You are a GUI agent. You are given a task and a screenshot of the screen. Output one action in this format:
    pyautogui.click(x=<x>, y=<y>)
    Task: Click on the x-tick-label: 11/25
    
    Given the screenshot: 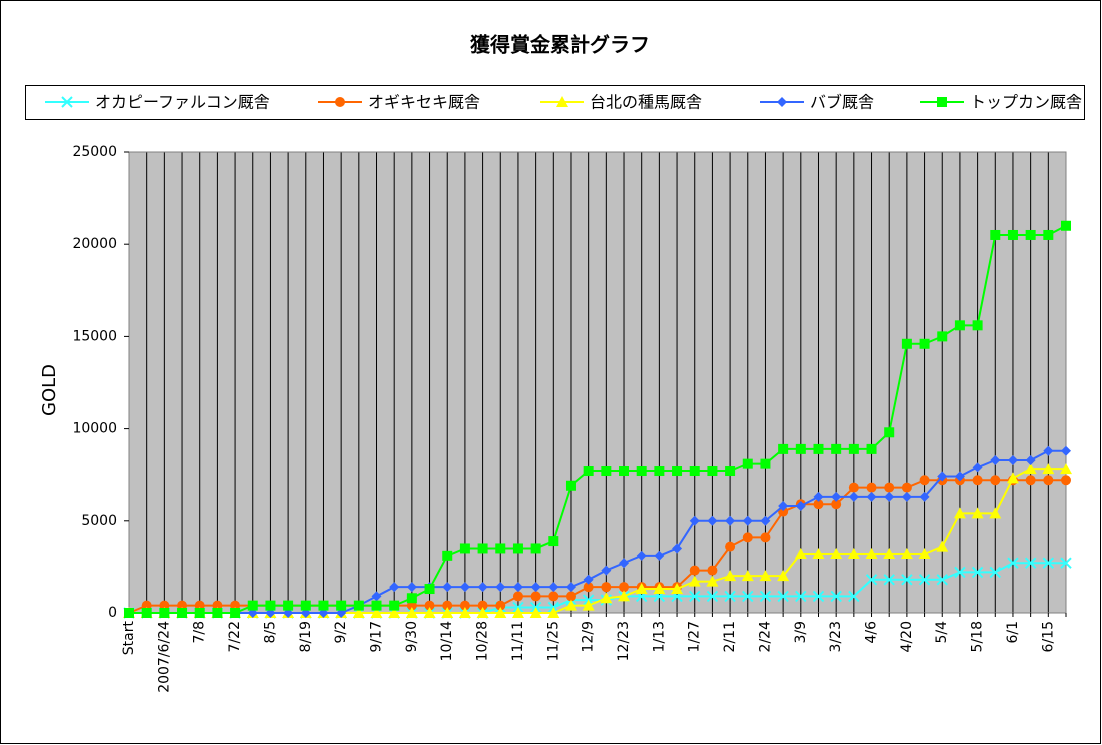 What is the action you would take?
    pyautogui.click(x=553, y=641)
    